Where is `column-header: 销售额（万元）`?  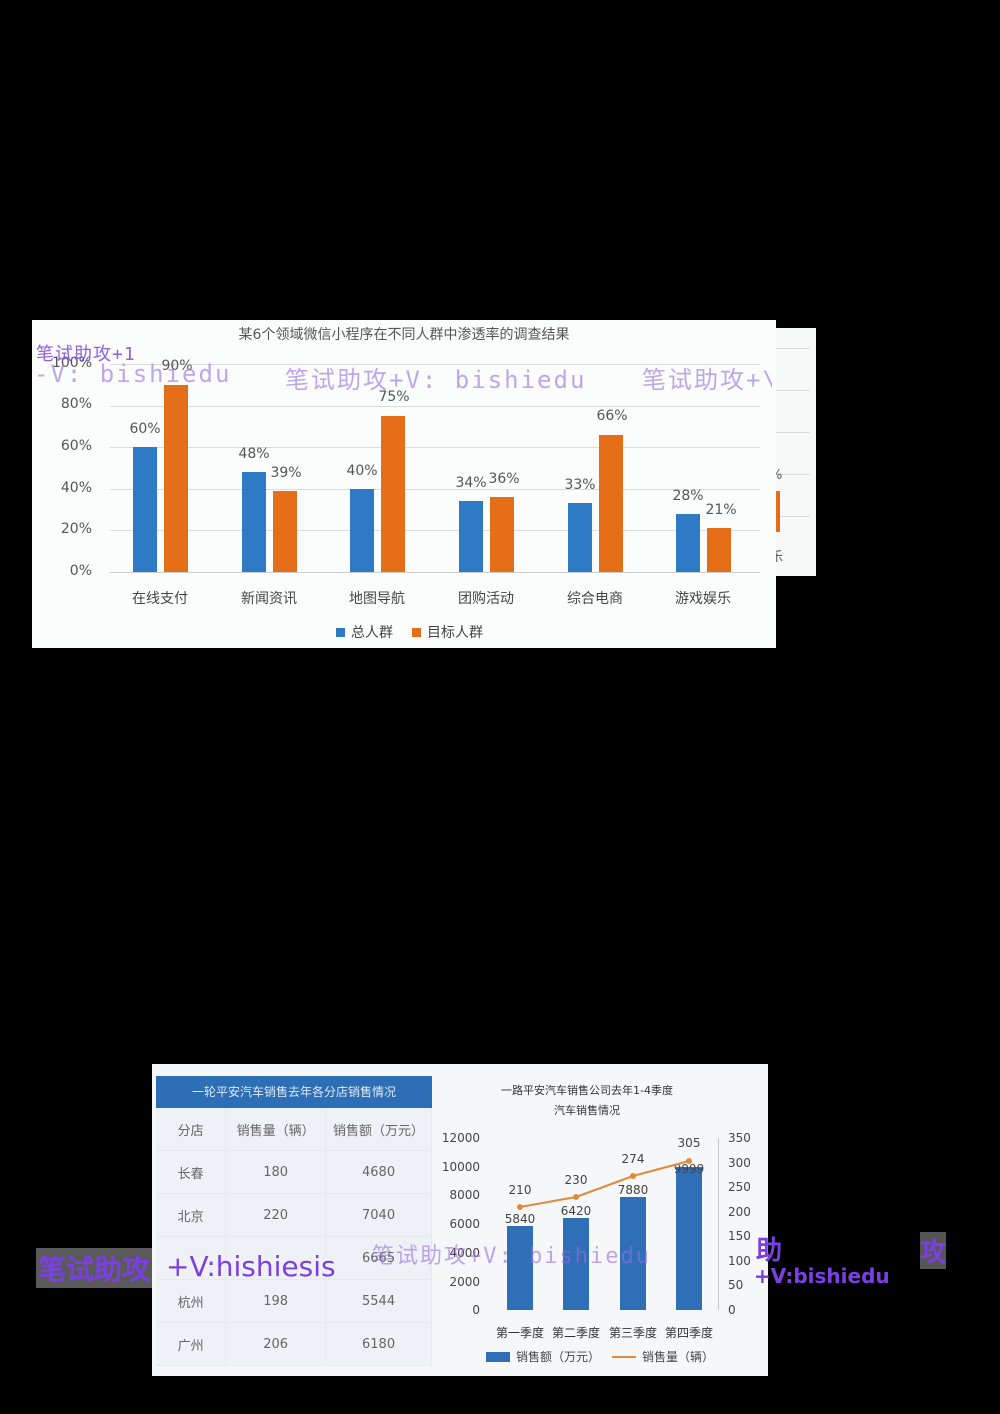
column-header: 销售额（万元） is located at coordinates (379, 1129).